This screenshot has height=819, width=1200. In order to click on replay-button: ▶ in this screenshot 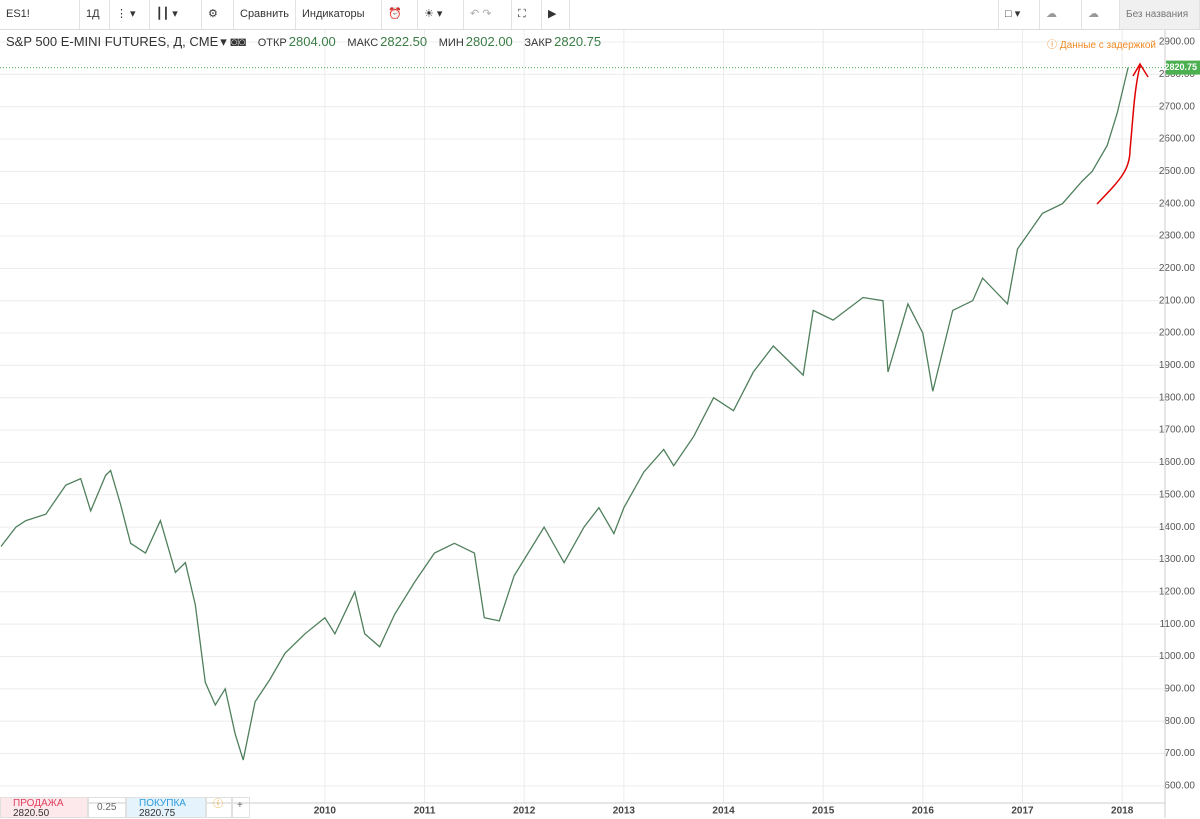, I will do `click(556, 14)`.